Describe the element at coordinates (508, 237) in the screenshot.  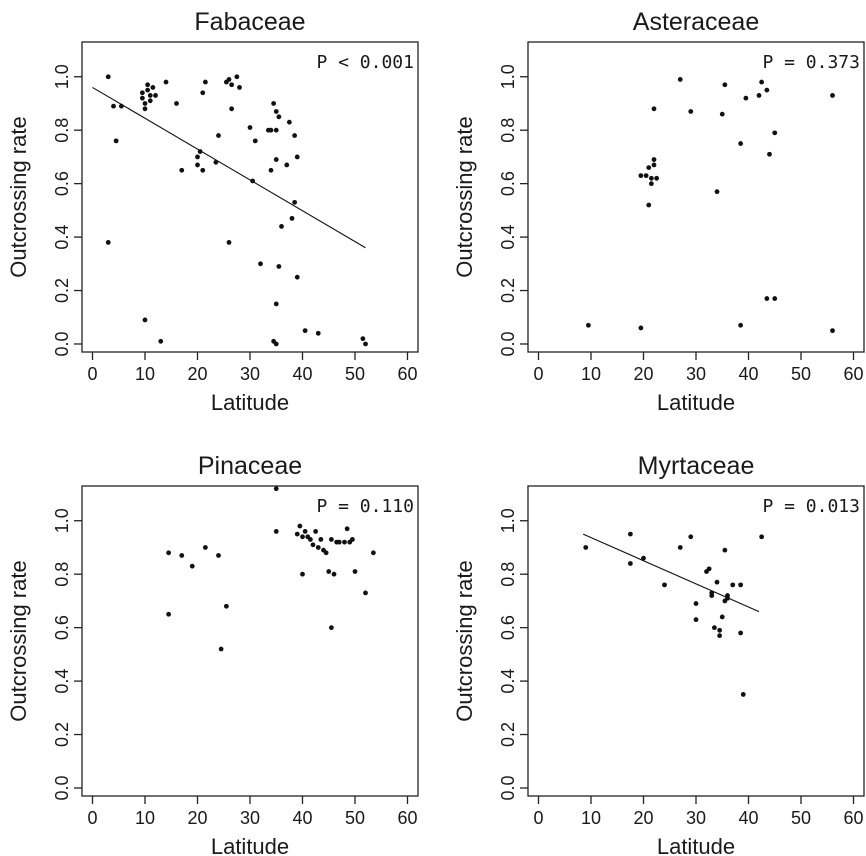
I see `y-tick-label: 0.4` at that location.